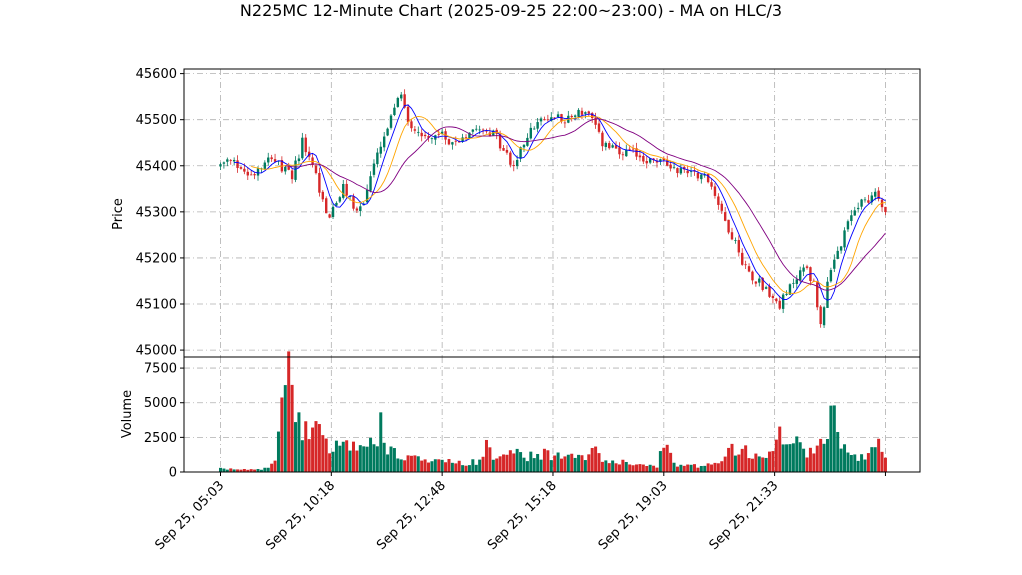 This screenshot has height=575, width=1022. Describe the element at coordinates (127, 414) in the screenshot. I see `volume-axis-label: Volume` at that location.